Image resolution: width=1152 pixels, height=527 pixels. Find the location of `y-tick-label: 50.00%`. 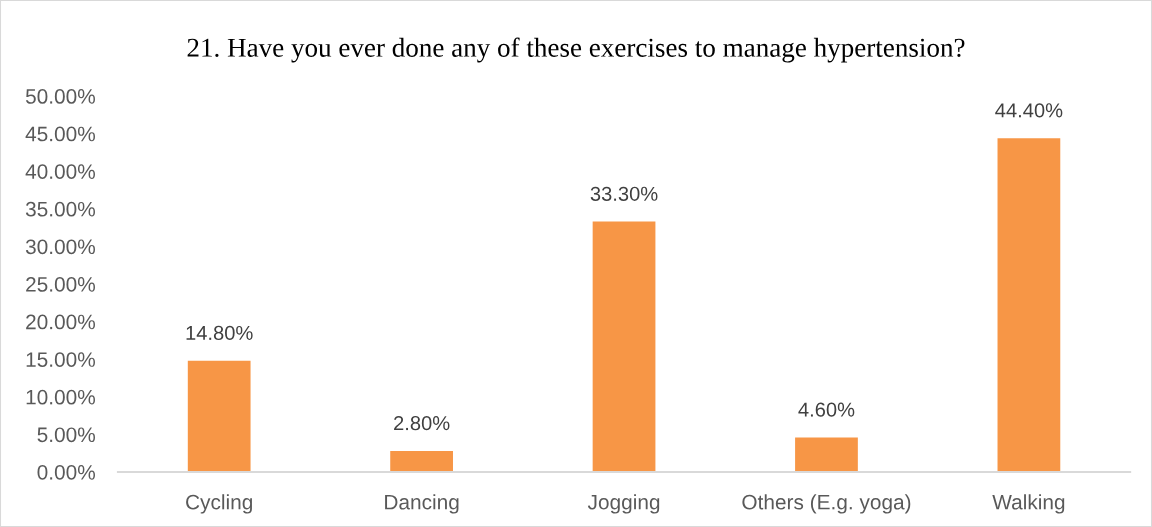

y-tick-label: 50.00% is located at coordinates (60, 96).